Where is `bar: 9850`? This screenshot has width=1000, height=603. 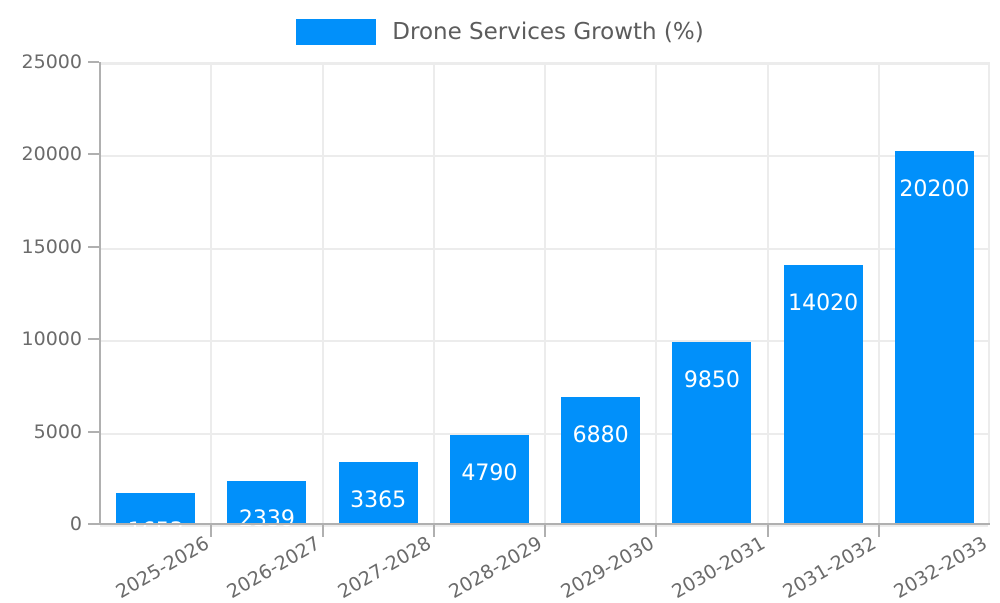 bar: 9850 is located at coordinates (712, 432).